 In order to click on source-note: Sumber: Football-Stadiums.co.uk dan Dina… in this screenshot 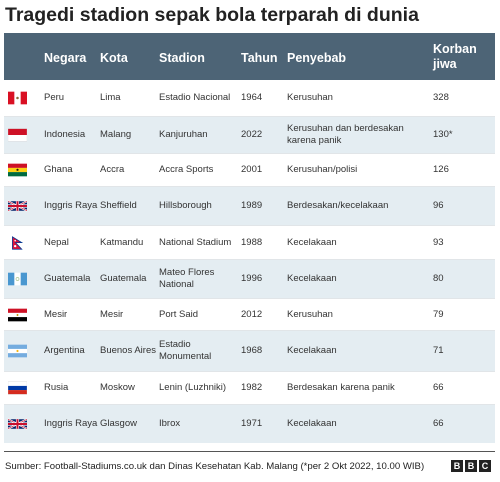, I will do `click(215, 466)`.